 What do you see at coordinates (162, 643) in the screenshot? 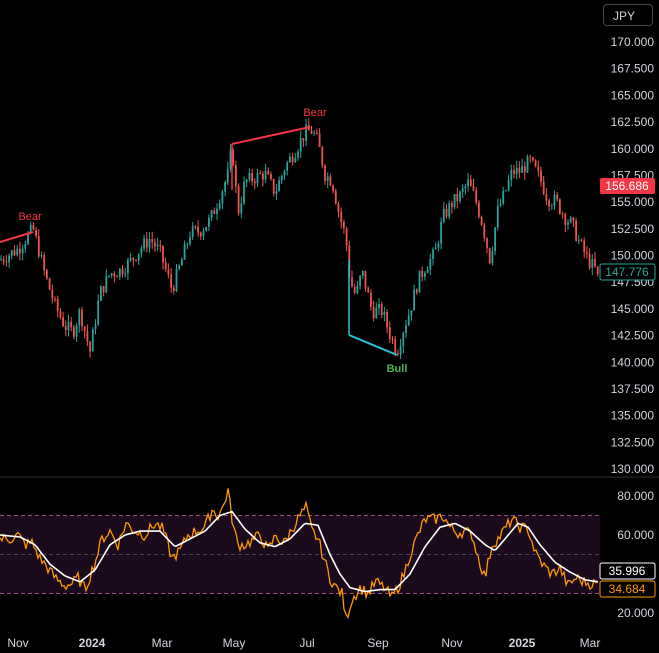
I see `time-tick-label: Mar` at bounding box center [162, 643].